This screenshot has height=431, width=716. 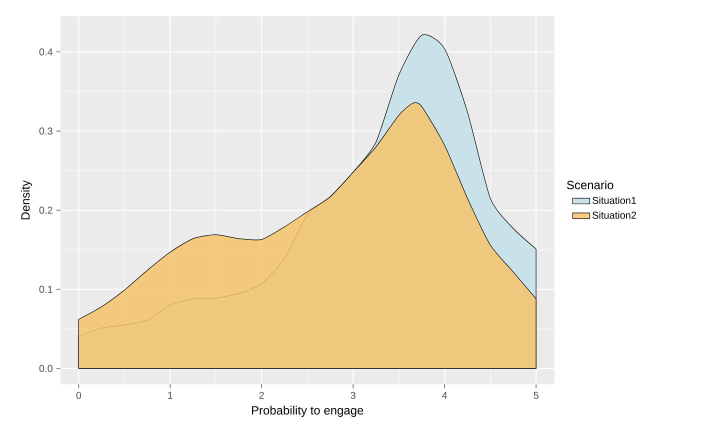 I want to click on x-tick-label: 0, so click(x=79, y=395).